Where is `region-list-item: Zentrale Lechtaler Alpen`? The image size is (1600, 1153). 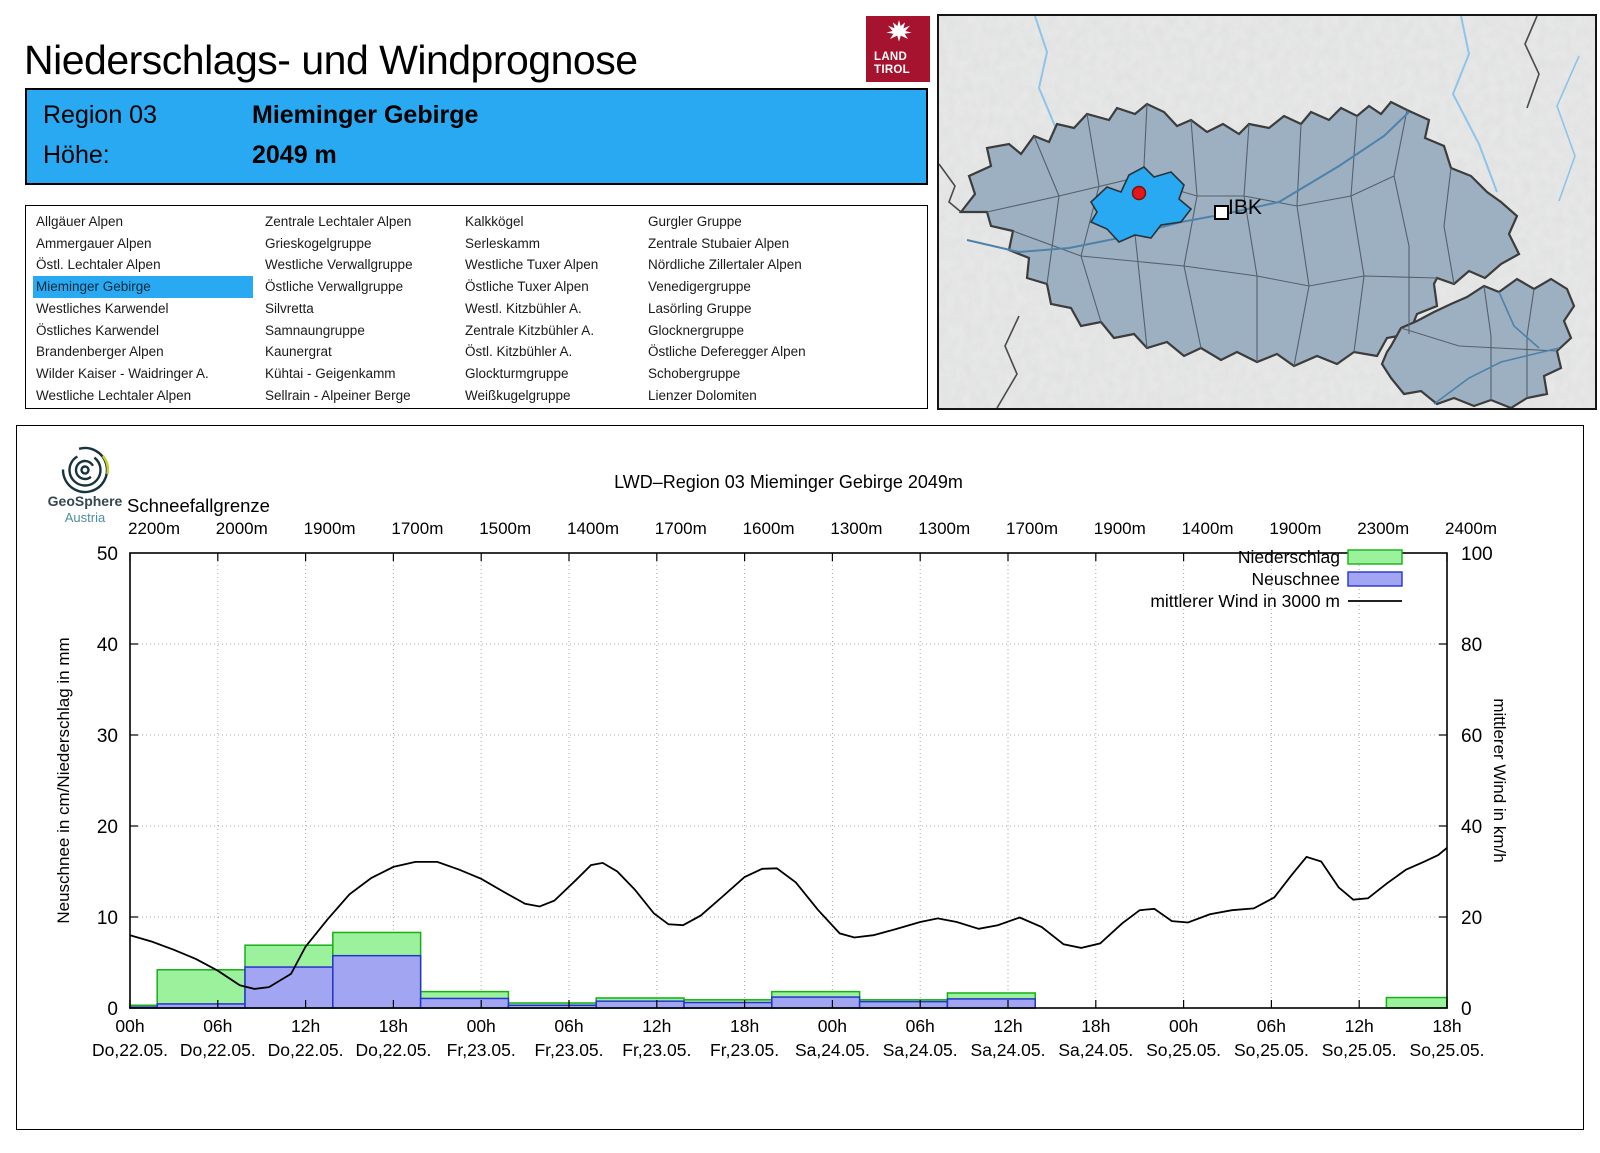
region-list-item: Zentrale Lechtaler Alpen is located at coordinates (338, 221).